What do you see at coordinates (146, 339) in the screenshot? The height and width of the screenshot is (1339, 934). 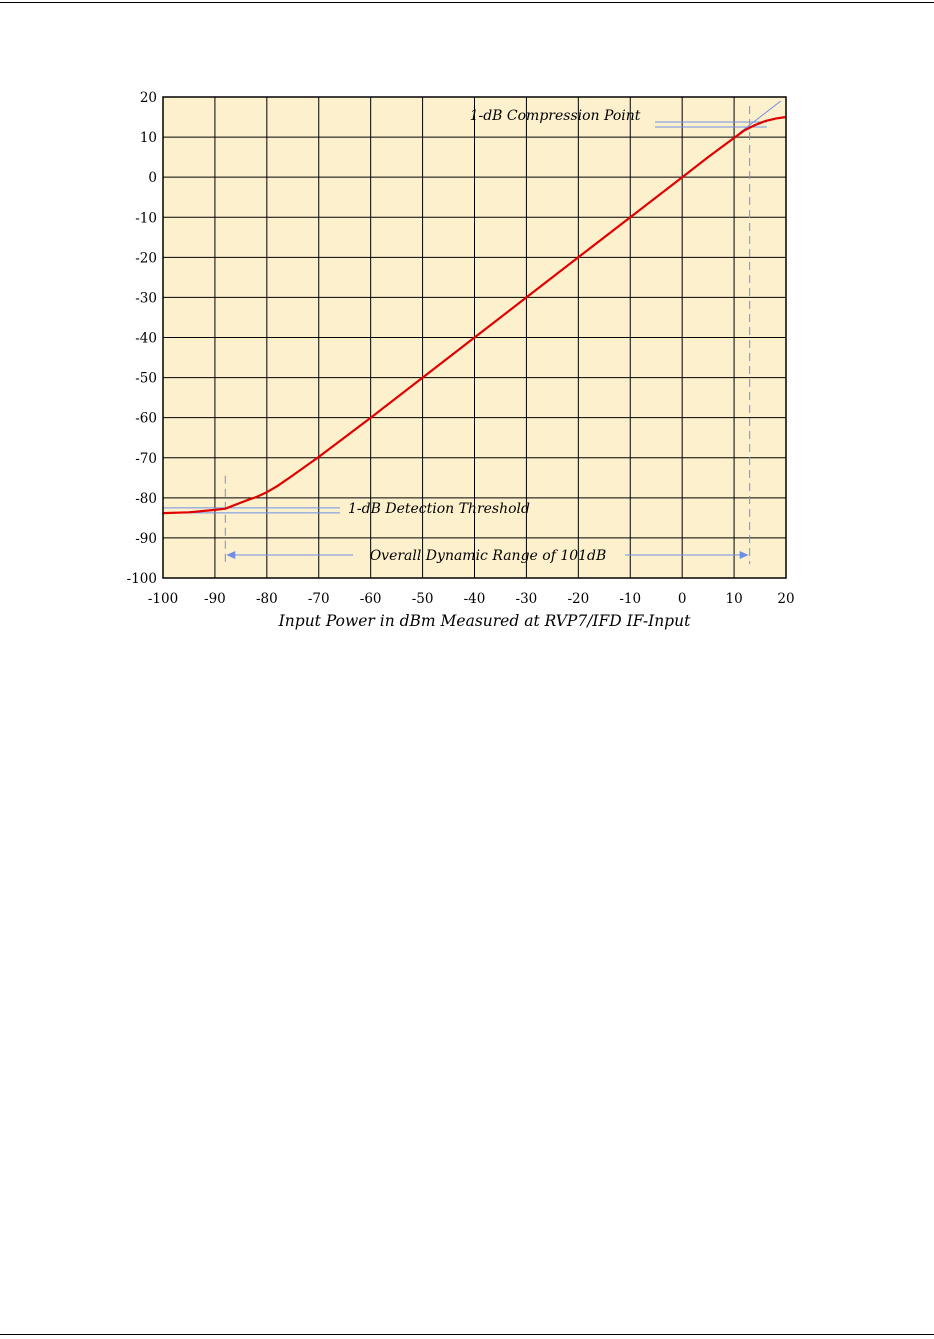 I see `y-tick-label: -40` at bounding box center [146, 339].